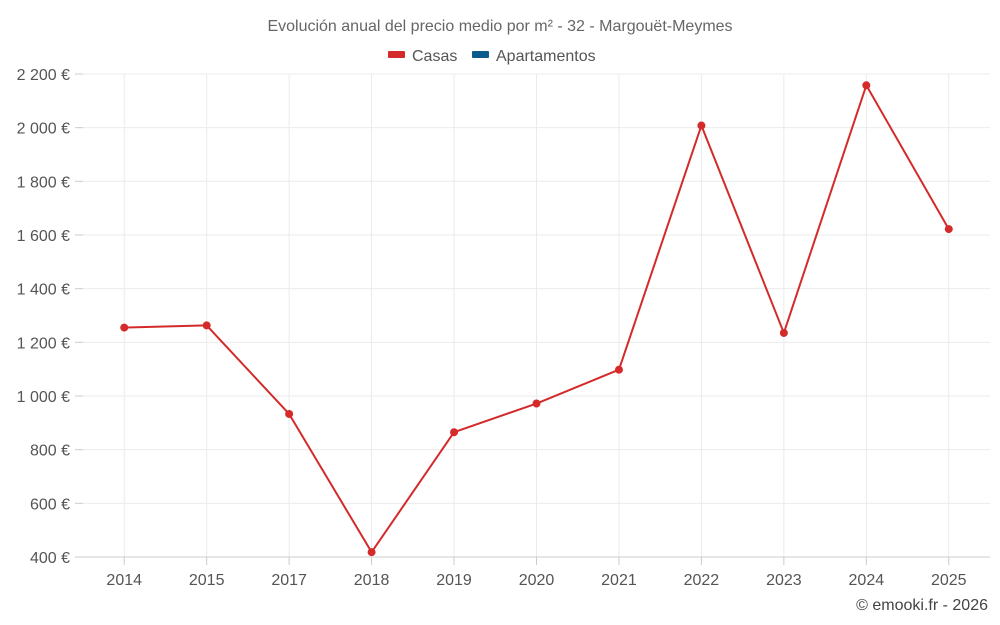  What do you see at coordinates (948, 229) in the screenshot?
I see `data-point-2025` at bounding box center [948, 229].